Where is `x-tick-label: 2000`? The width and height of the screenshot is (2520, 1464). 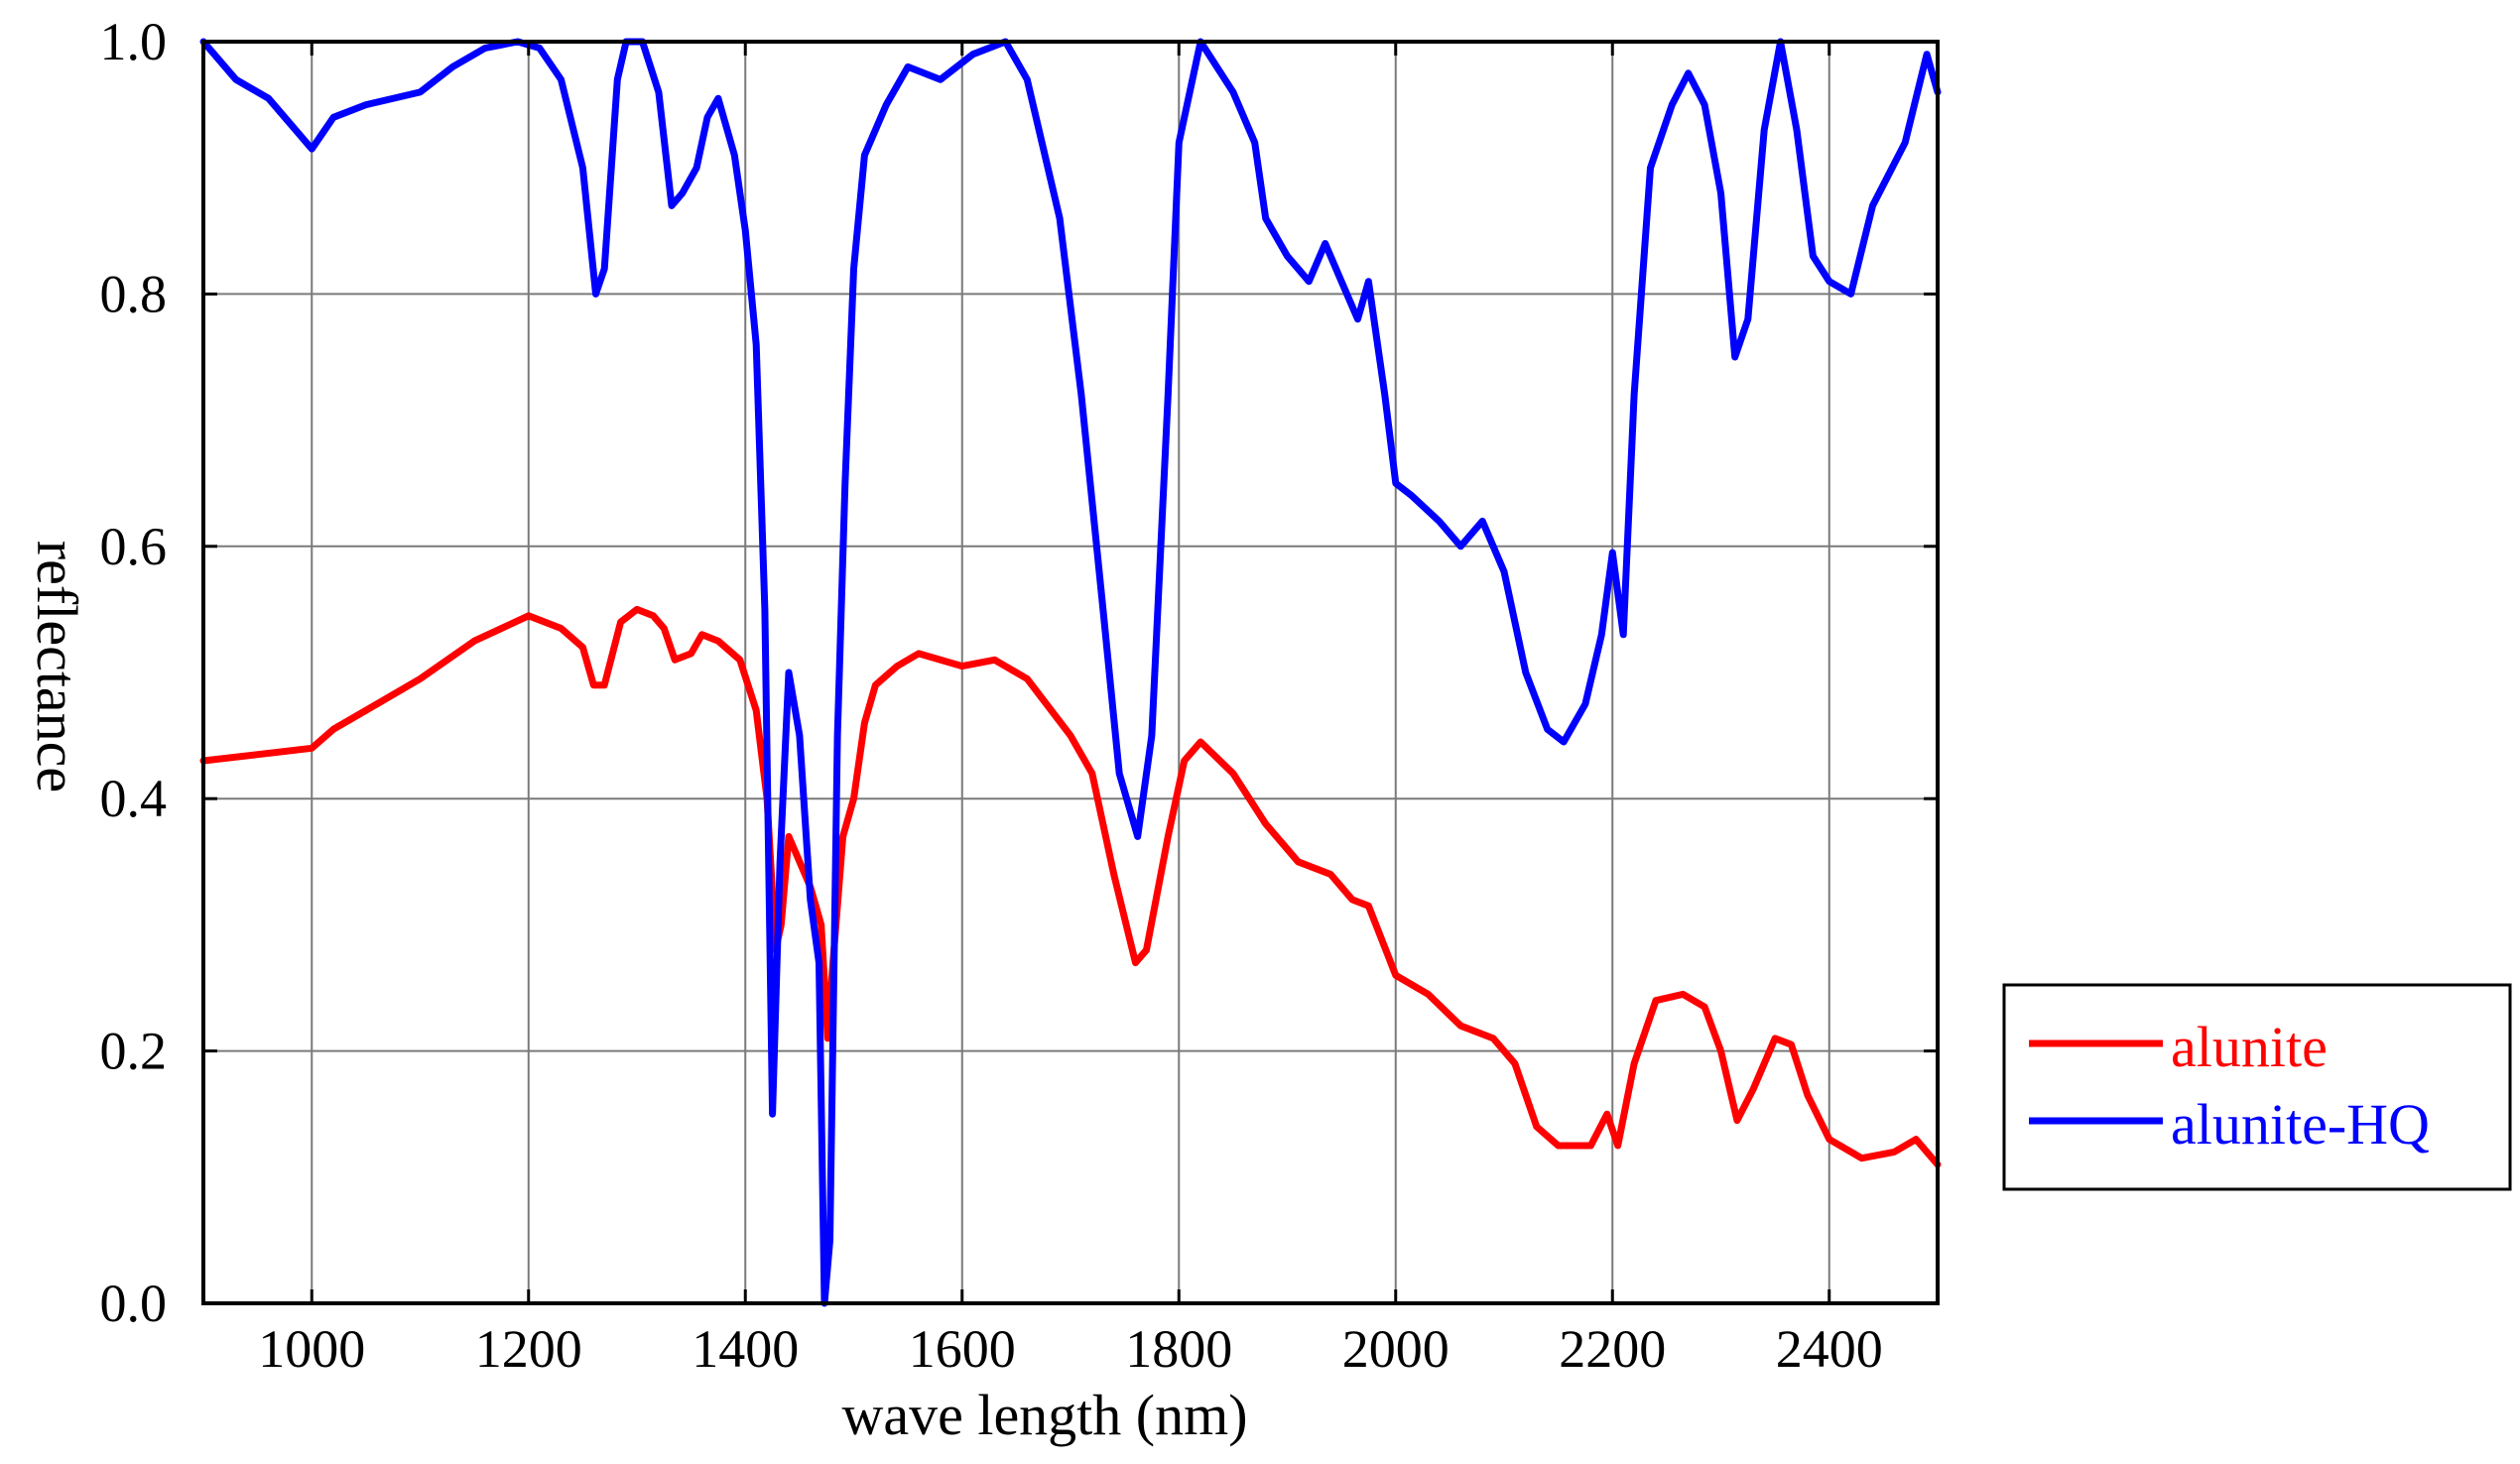 x-tick-label: 2000 is located at coordinates (1395, 1349).